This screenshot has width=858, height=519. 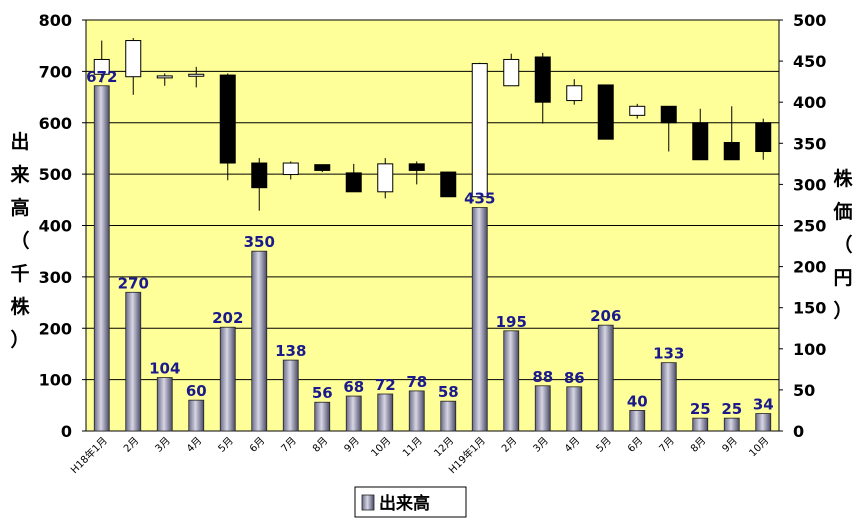 What do you see at coordinates (66, 431) in the screenshot?
I see `left-tick-label: 0` at bounding box center [66, 431].